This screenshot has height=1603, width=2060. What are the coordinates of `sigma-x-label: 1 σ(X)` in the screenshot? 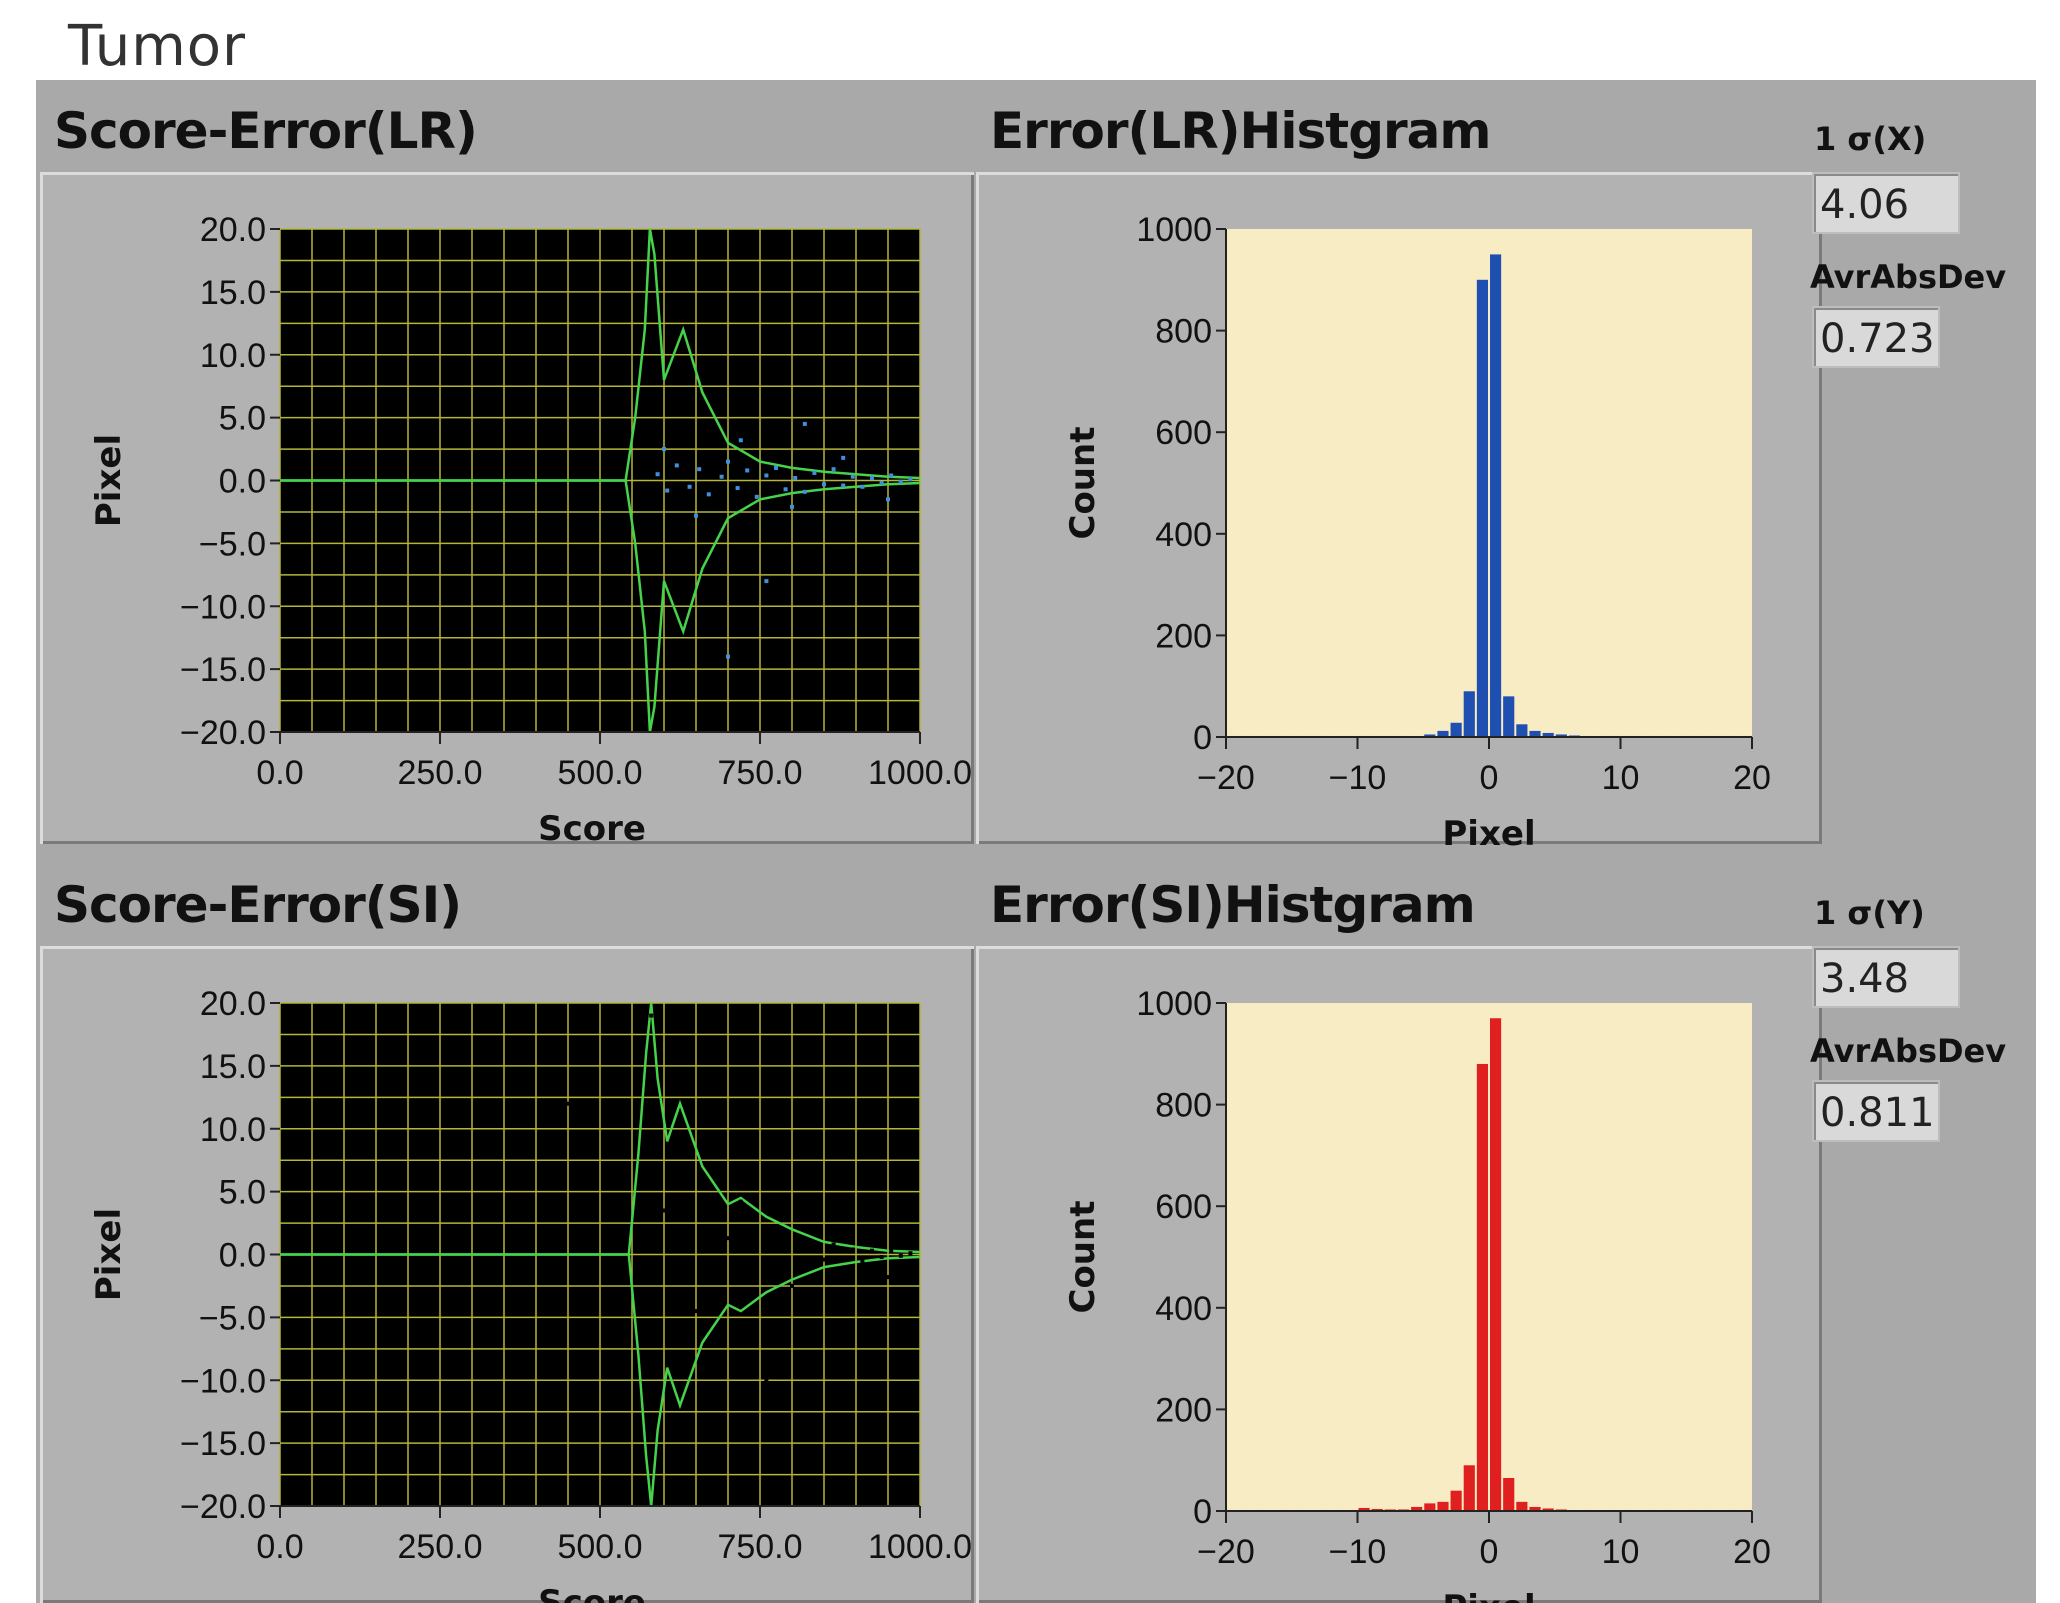 It's located at (1870, 139).